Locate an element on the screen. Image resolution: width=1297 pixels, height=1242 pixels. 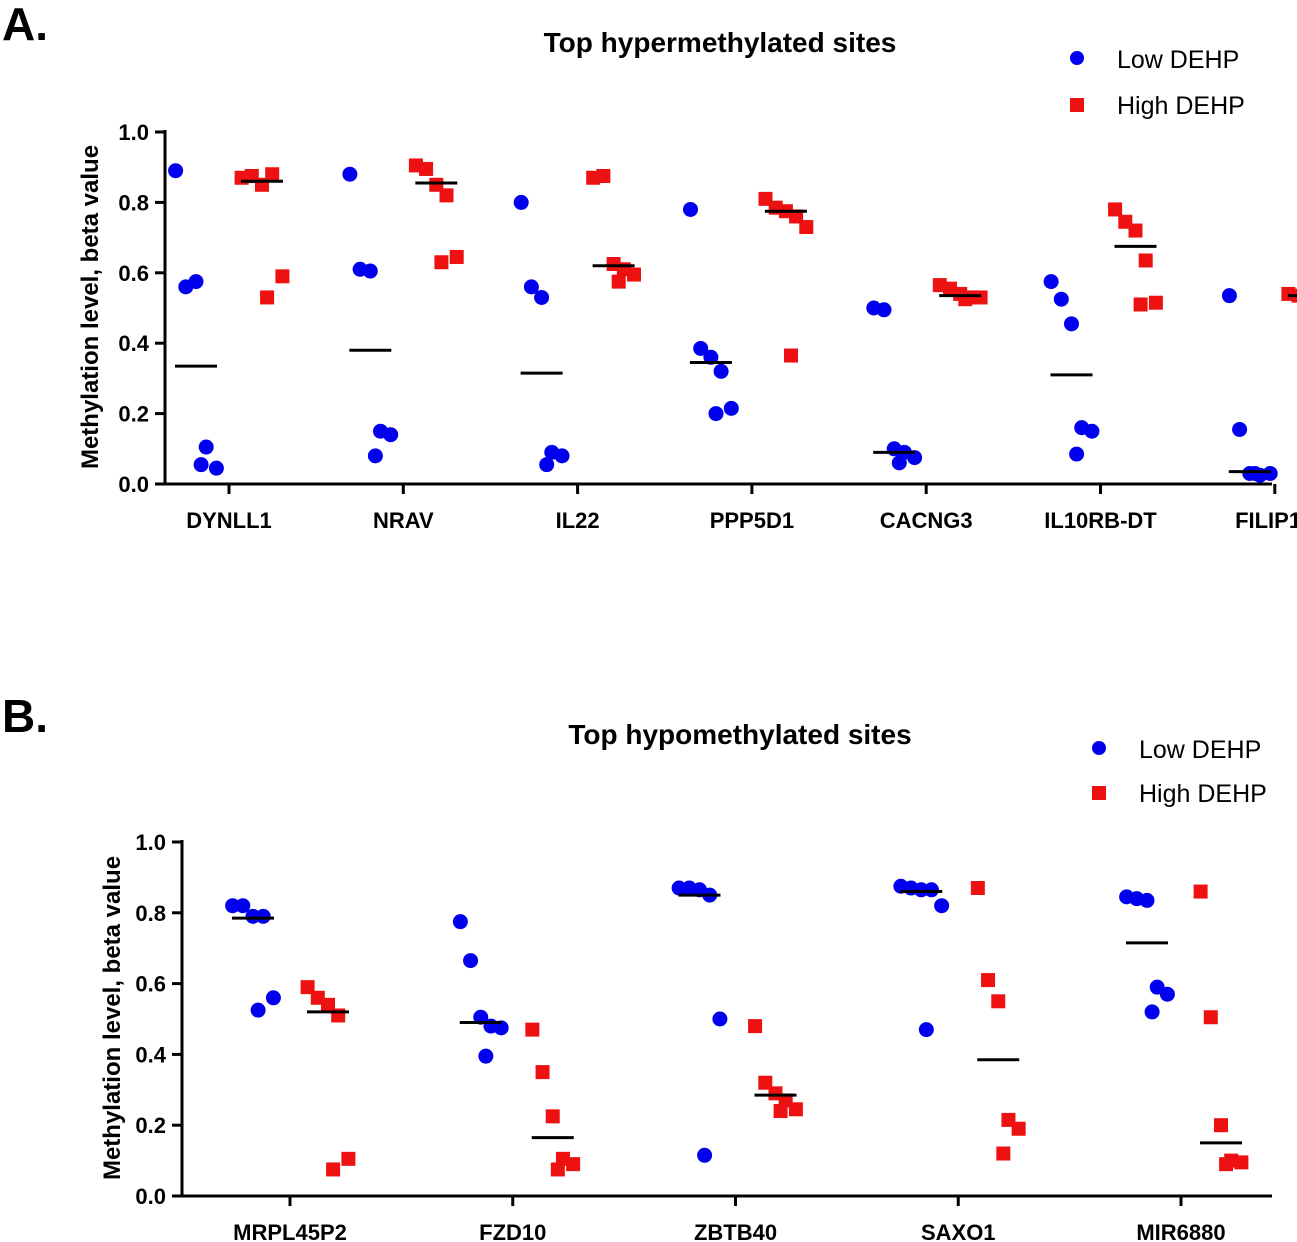
panel-a-legend-high-marker is located at coordinates (1077, 105).